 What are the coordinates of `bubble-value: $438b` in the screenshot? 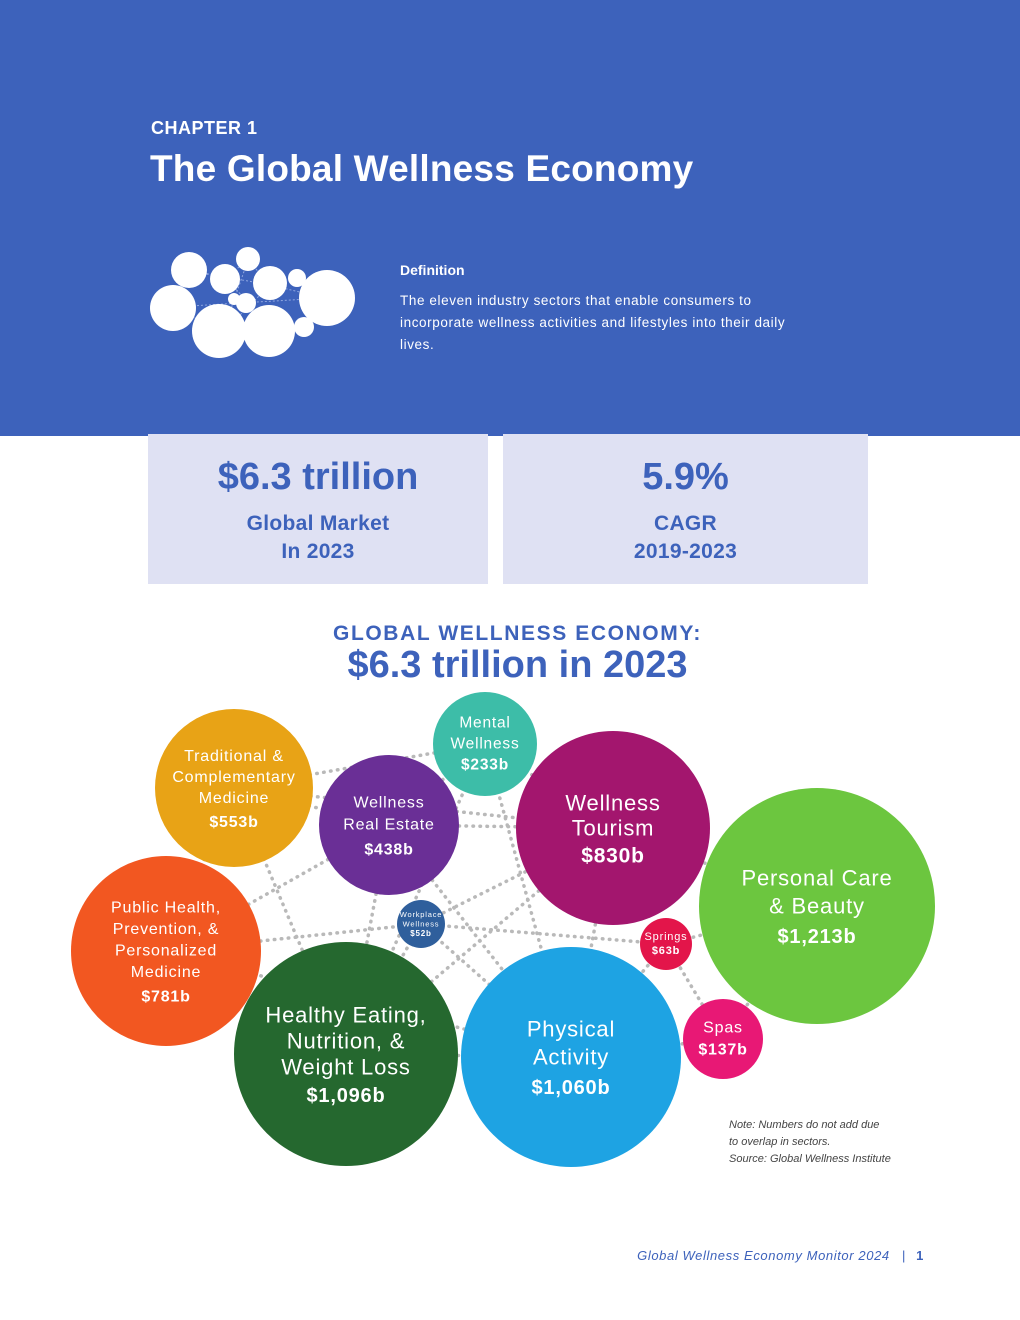 It's located at (388, 850).